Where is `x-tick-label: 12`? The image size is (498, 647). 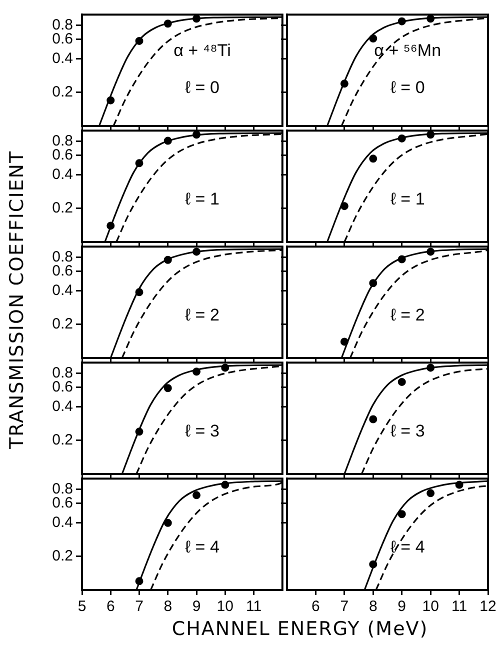
x-tick-label: 12 is located at coordinates (488, 607).